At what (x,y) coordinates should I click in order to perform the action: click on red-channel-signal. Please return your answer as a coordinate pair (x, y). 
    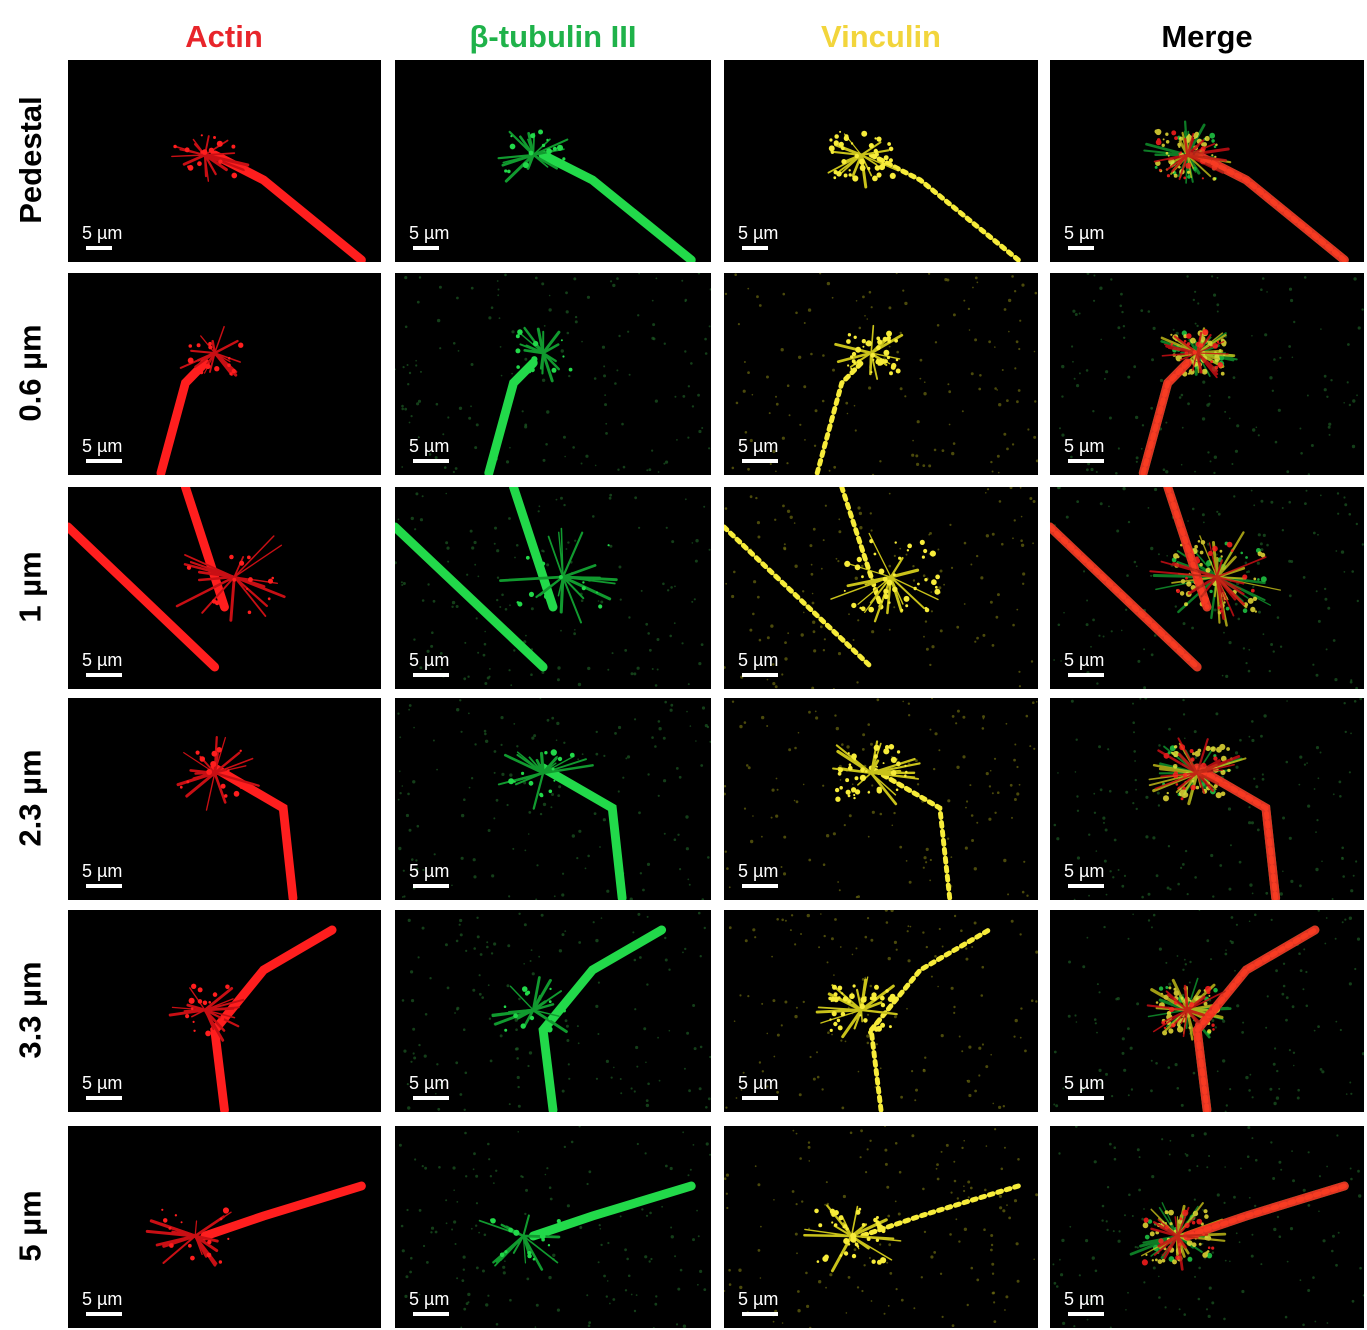
    Looking at the image, I should click on (1183, 402).